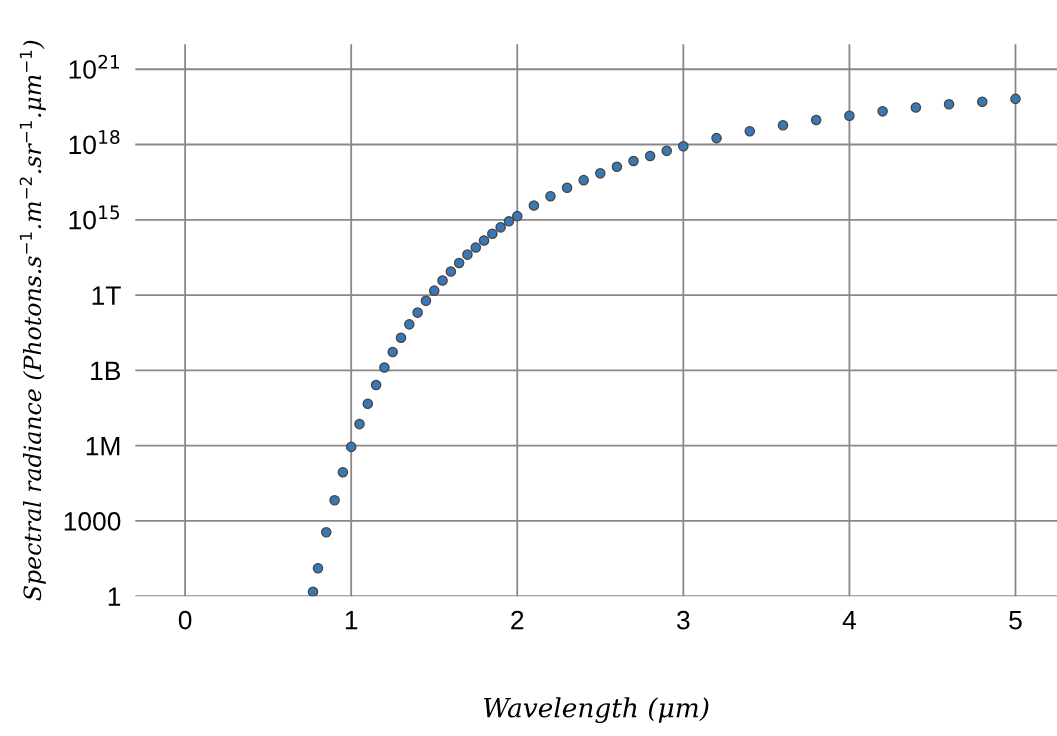  I want to click on x-tick-label: 4, so click(849, 620).